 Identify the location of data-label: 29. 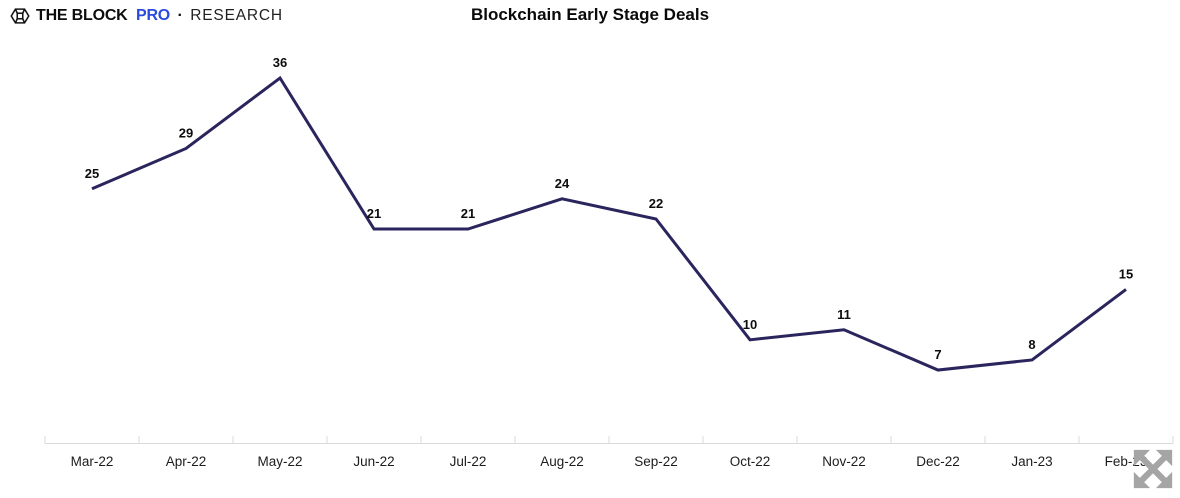
(186, 132).